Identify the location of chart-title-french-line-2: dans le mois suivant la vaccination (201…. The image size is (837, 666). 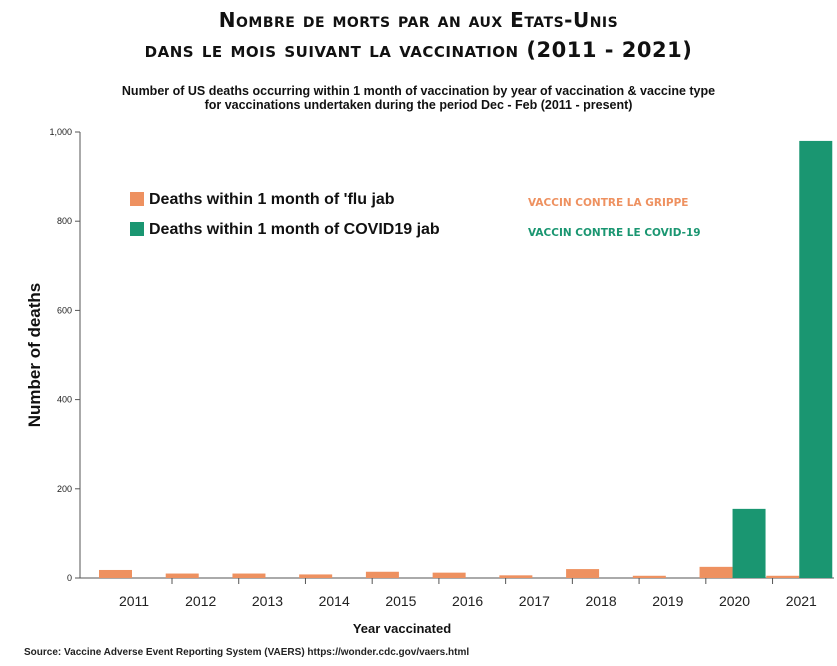
(418, 50).